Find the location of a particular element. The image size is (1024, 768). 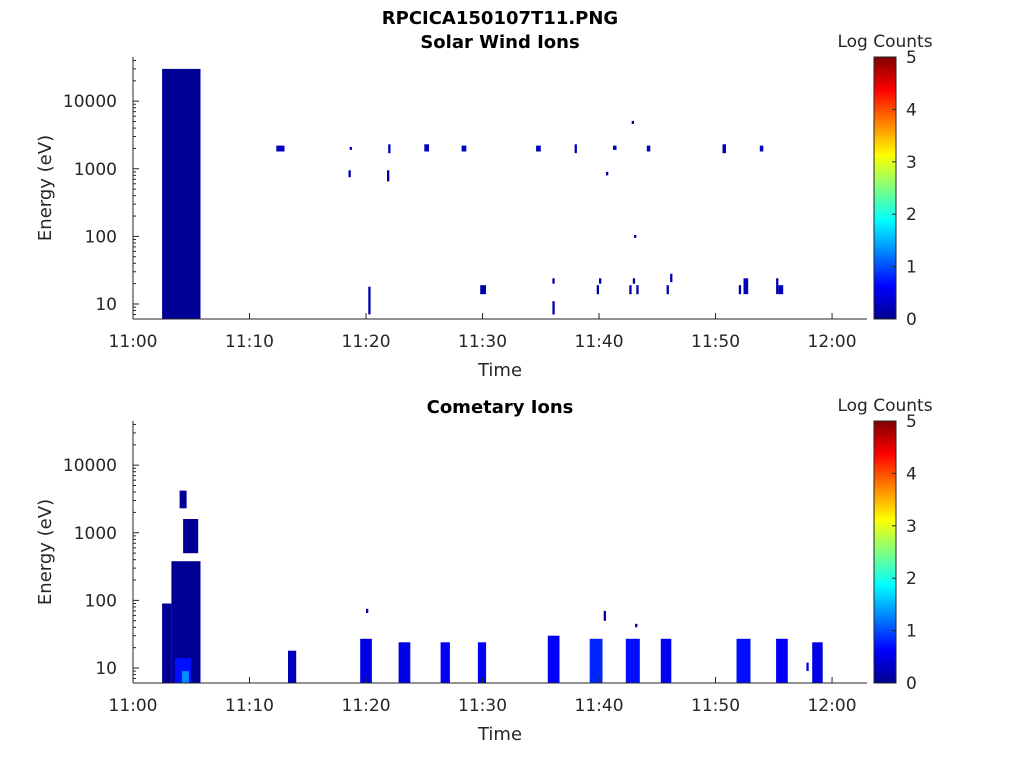

panel-title: Cometary Ions is located at coordinates (500, 407).